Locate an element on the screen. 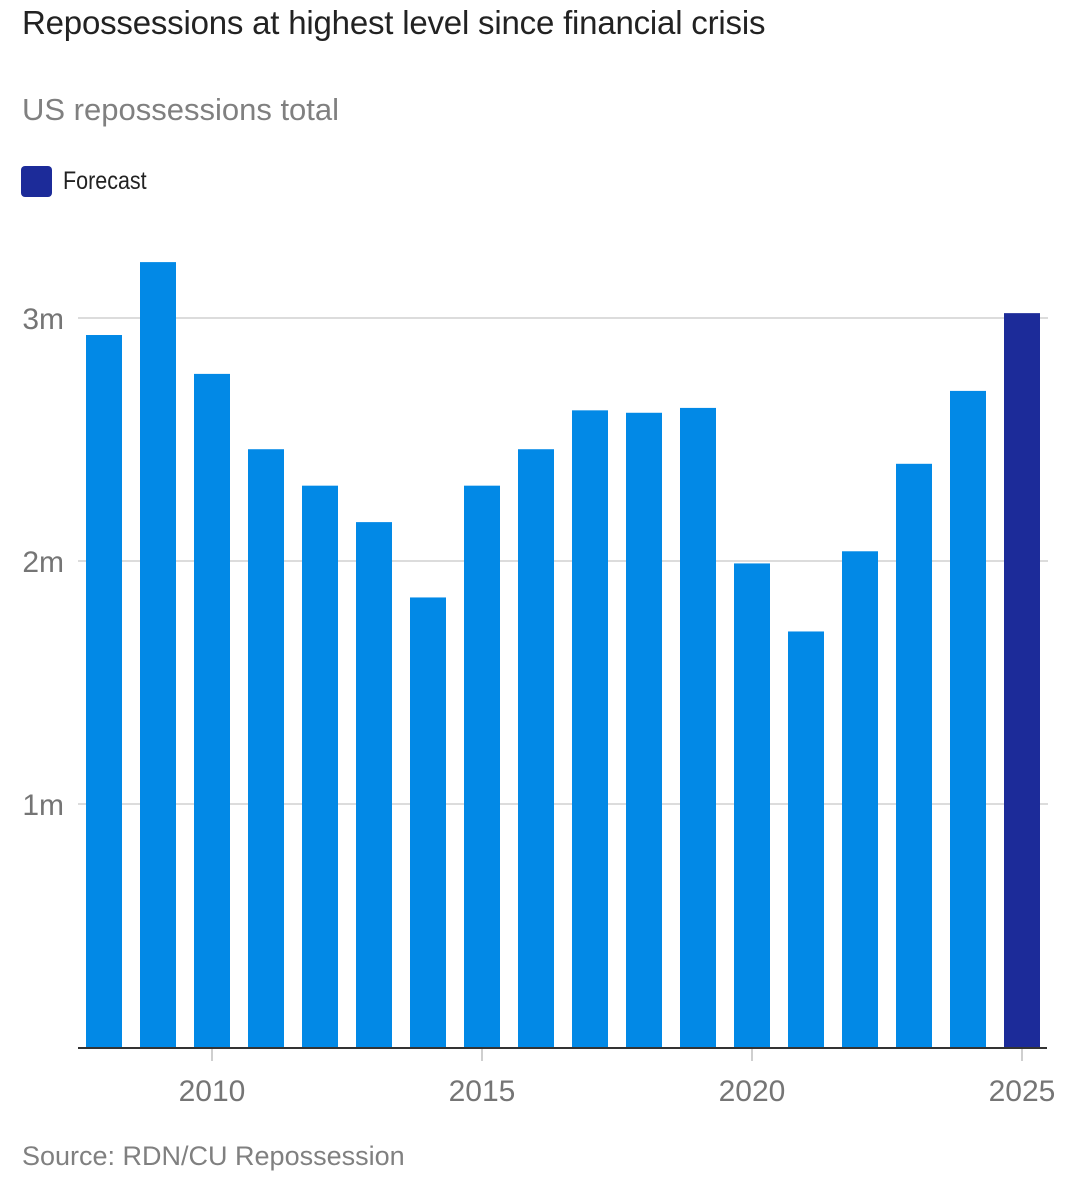  y-axis-labels: 1m 2m 3m is located at coordinates (43, 562).